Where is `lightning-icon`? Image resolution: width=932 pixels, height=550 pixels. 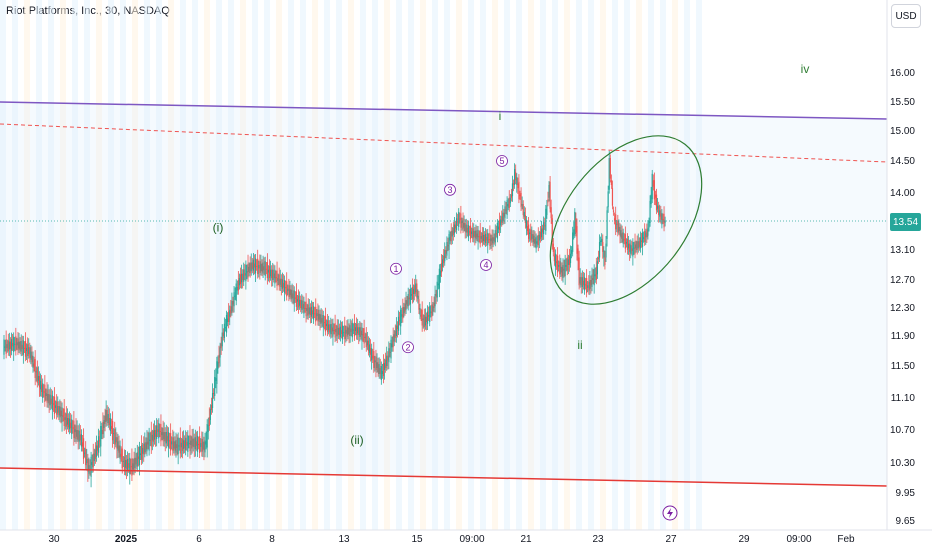 lightning-icon is located at coordinates (670, 513).